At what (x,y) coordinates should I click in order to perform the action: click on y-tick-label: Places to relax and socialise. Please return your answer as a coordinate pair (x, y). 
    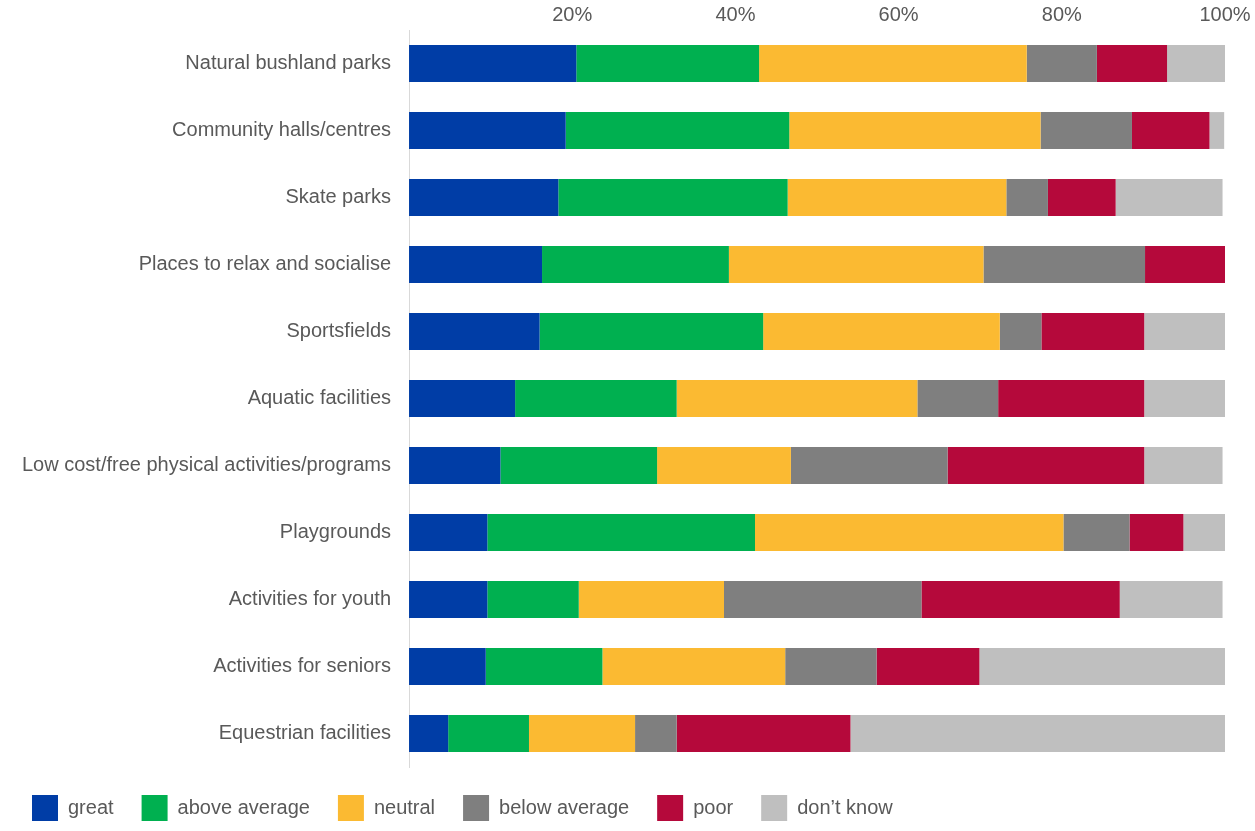
    Looking at the image, I should click on (265, 263).